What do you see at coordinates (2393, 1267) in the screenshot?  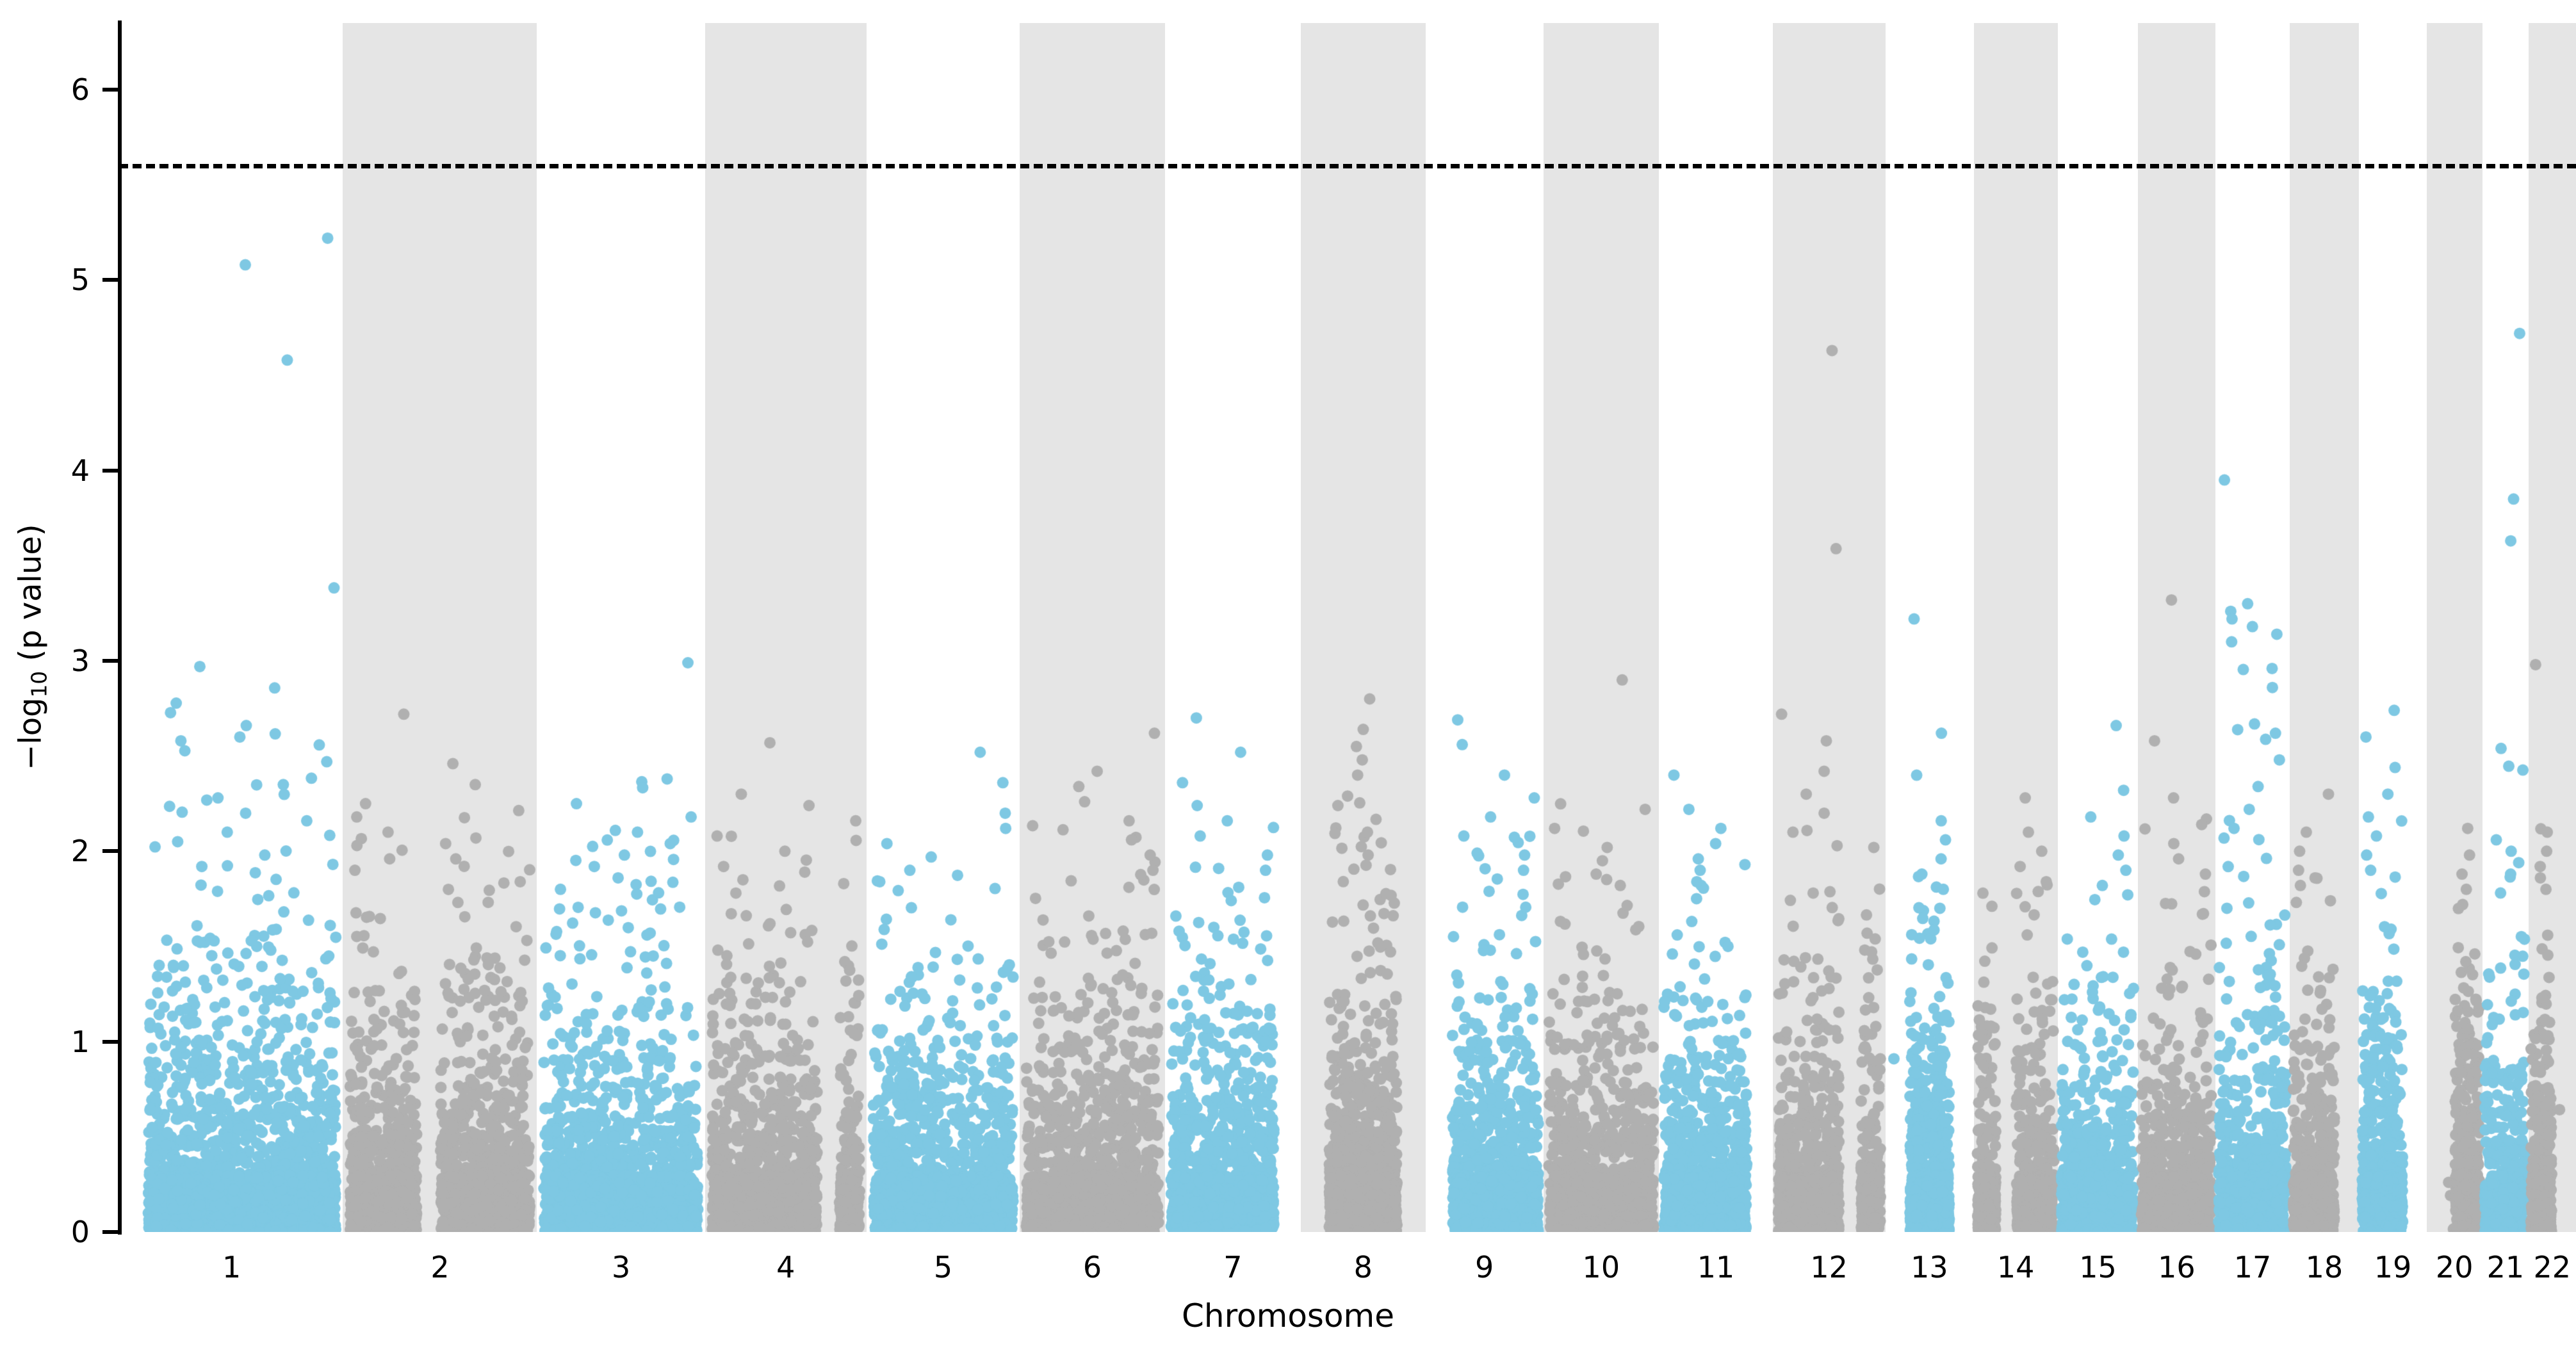 I see `x-tick-label-chr19: 19` at bounding box center [2393, 1267].